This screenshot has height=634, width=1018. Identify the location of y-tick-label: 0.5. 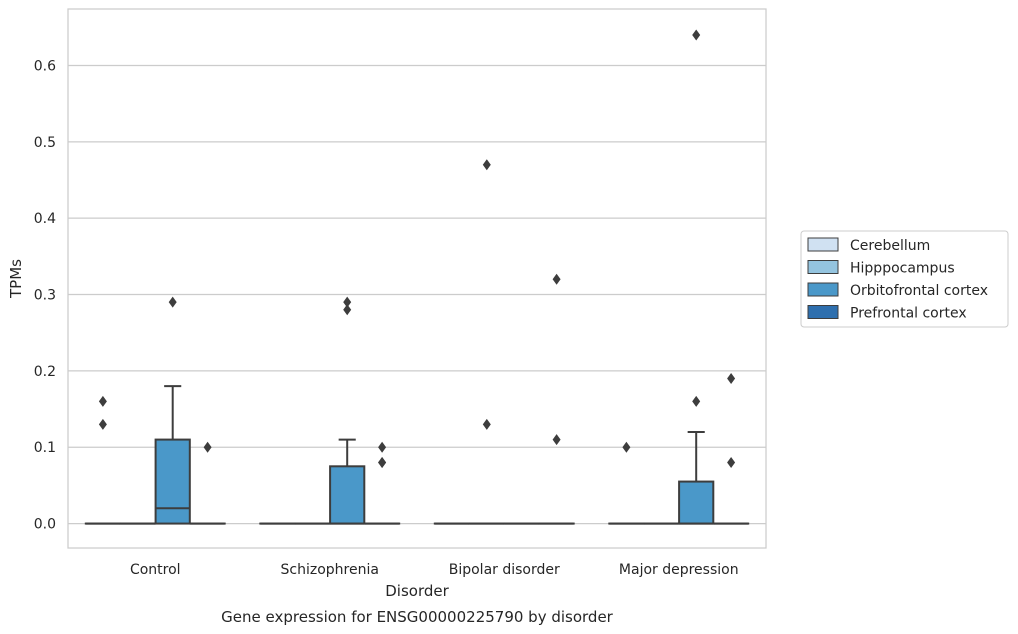
(45, 143).